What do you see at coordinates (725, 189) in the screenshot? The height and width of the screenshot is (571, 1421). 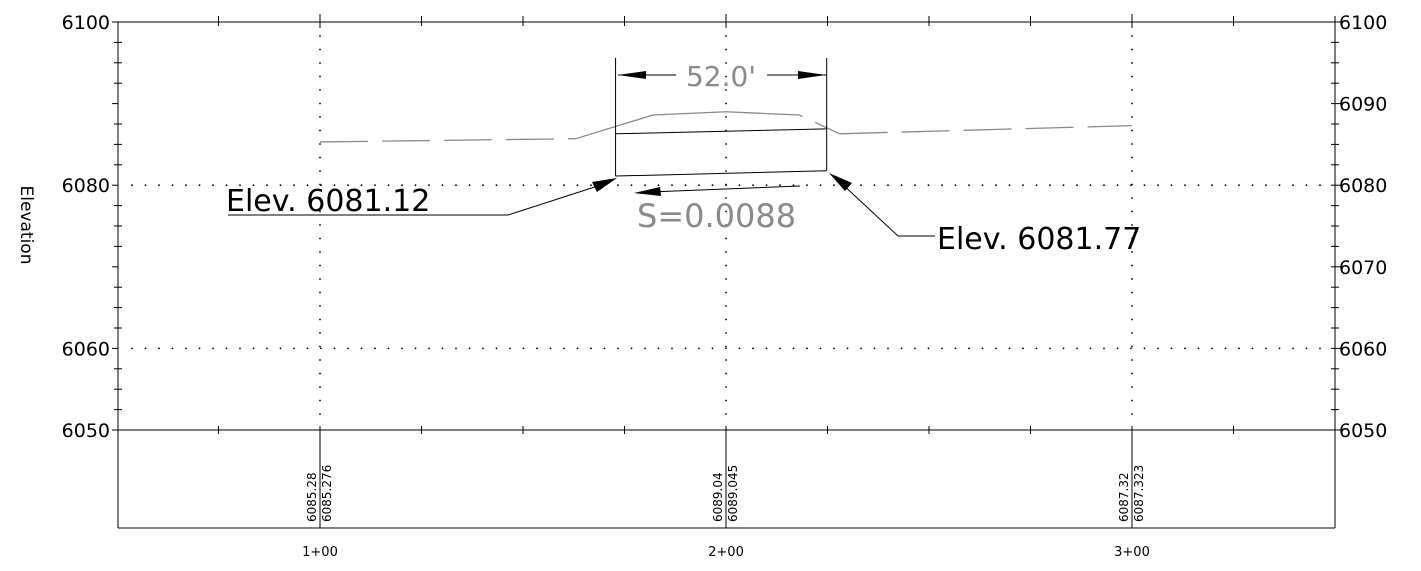 I see `slope-arrow-line` at bounding box center [725, 189].